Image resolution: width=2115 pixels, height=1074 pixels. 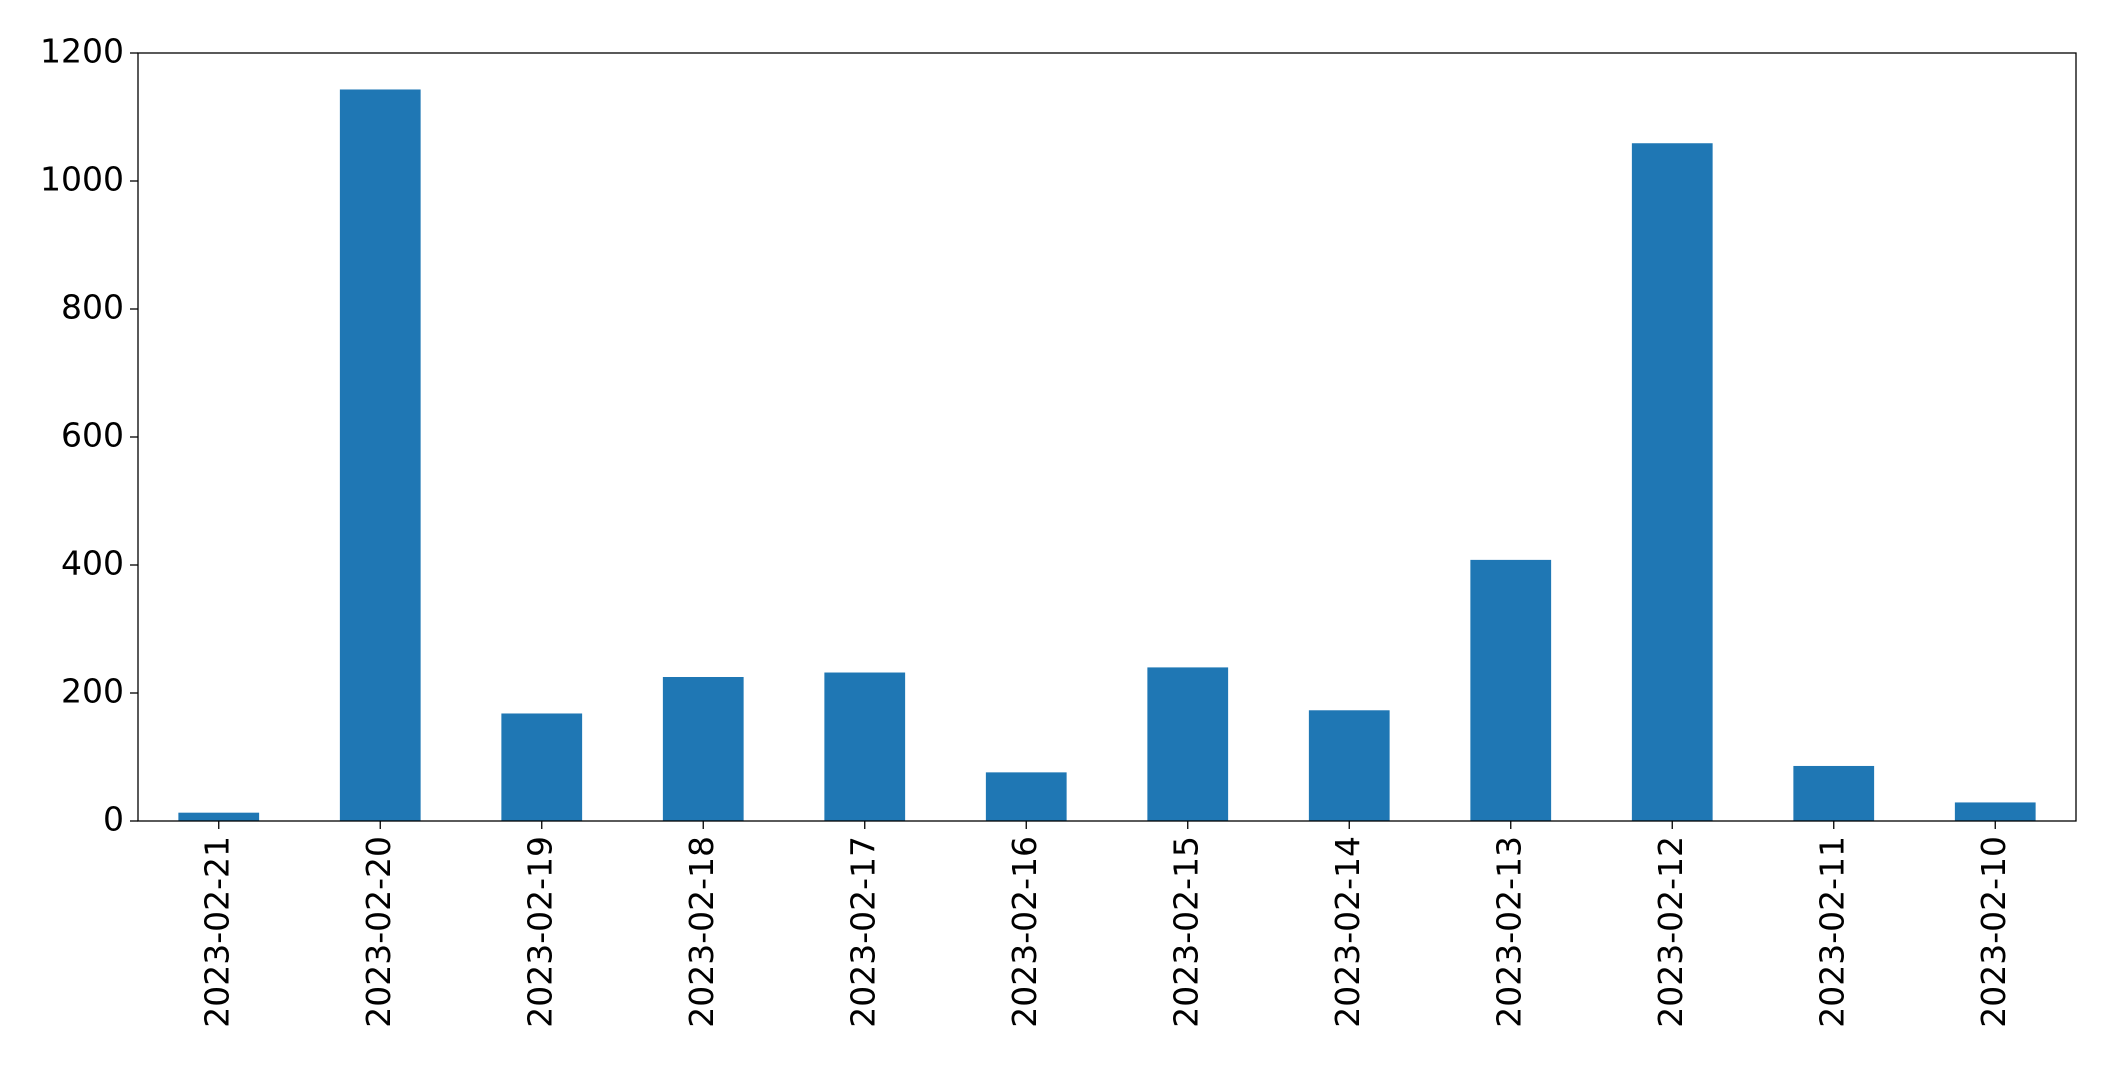 What do you see at coordinates (1831, 932) in the screenshot?
I see `x-tick-label: 2023-02-11` at bounding box center [1831, 932].